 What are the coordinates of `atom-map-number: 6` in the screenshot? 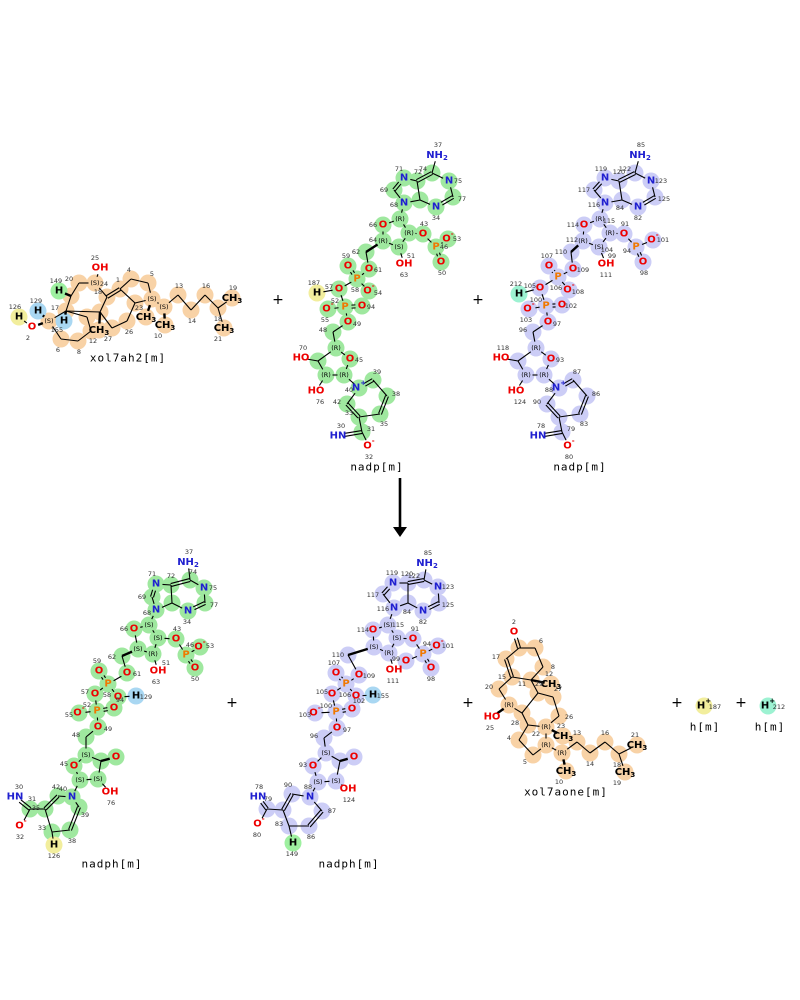 It's located at (541, 641).